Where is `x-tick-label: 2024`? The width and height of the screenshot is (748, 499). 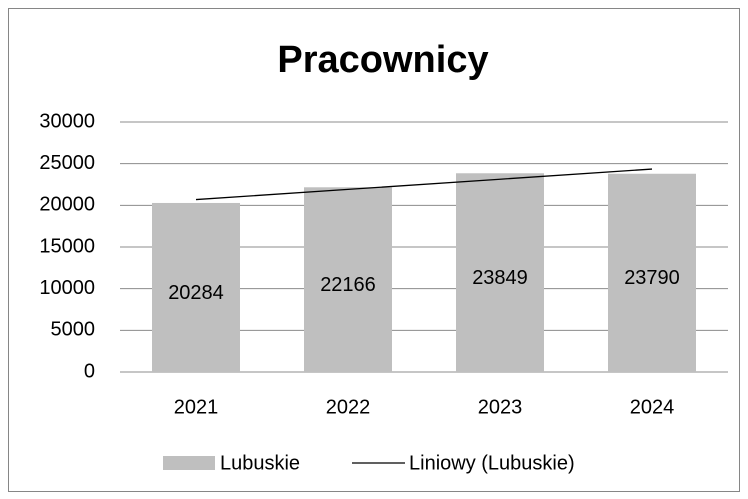
x-tick-label: 2024 is located at coordinates (652, 407).